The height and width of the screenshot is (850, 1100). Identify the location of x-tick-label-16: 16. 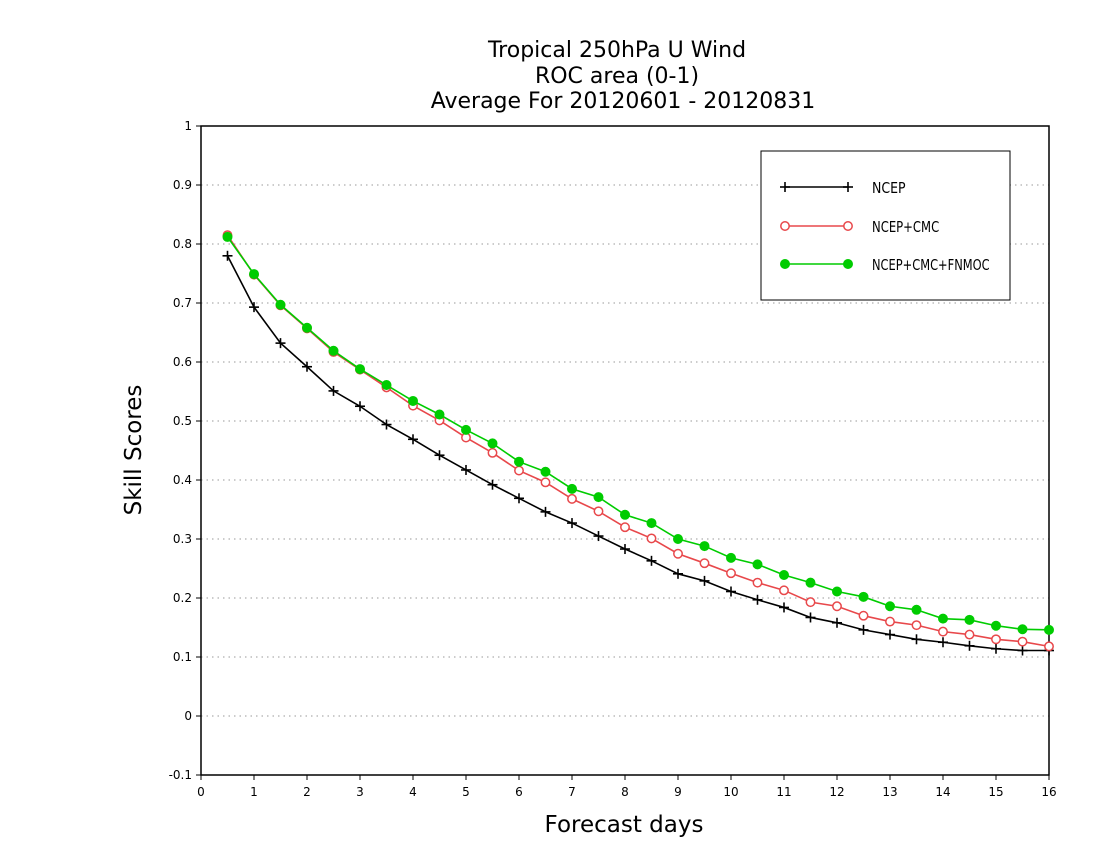
(1048, 792).